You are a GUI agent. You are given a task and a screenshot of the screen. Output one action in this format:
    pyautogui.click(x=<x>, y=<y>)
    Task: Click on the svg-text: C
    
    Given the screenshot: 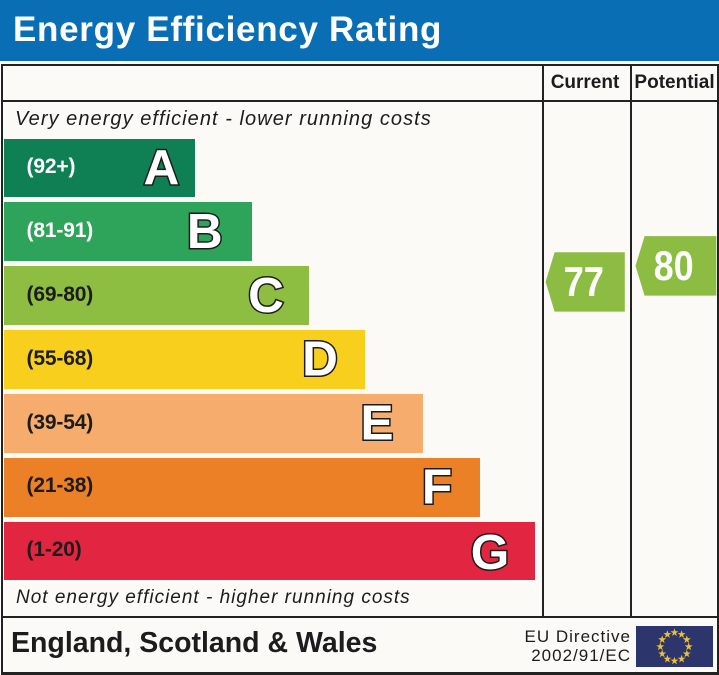 What is the action you would take?
    pyautogui.click(x=266, y=295)
    